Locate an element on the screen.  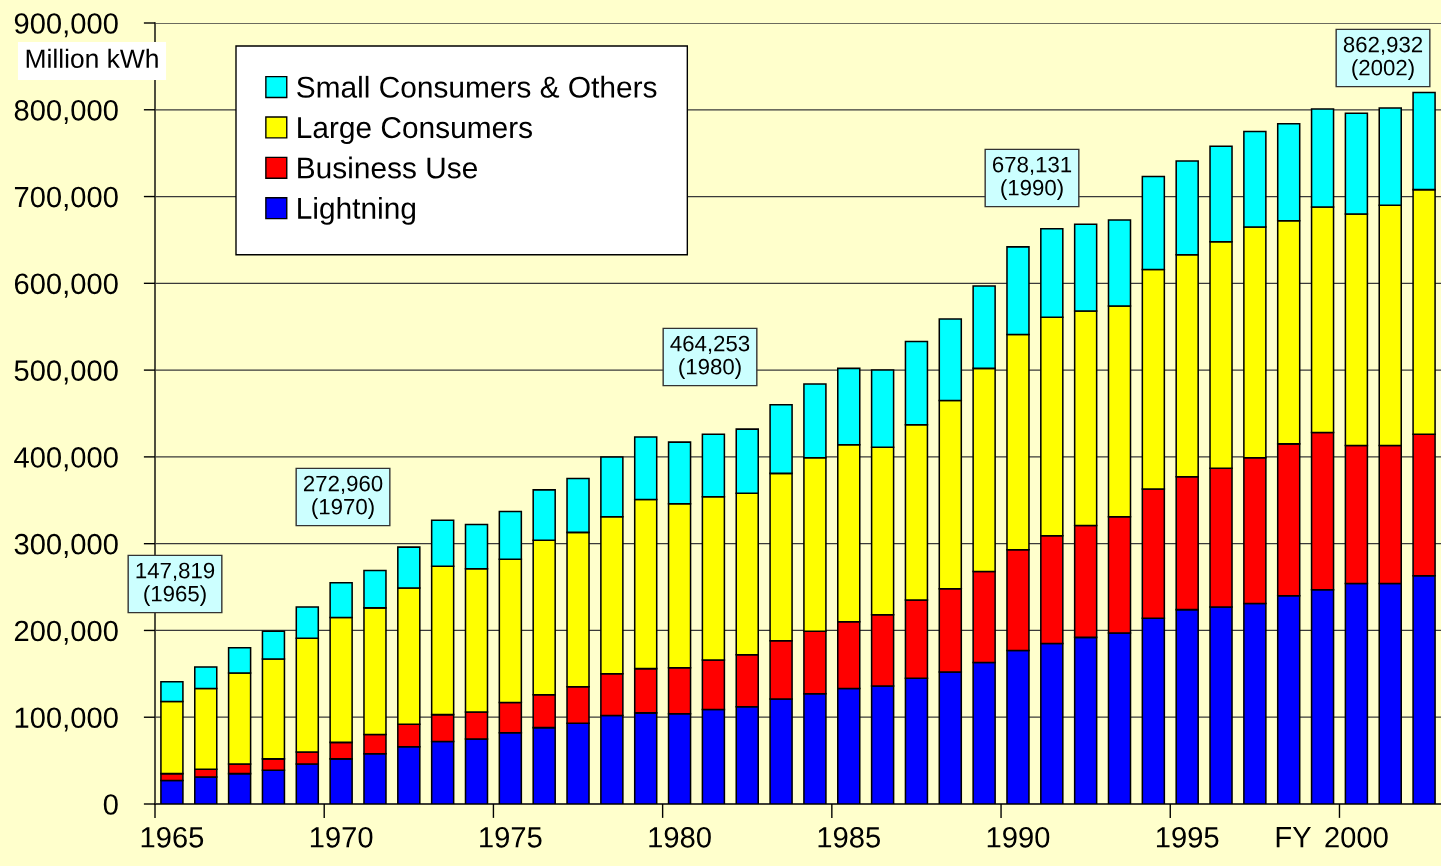
x-tick-label: 1985 is located at coordinates (849, 837).